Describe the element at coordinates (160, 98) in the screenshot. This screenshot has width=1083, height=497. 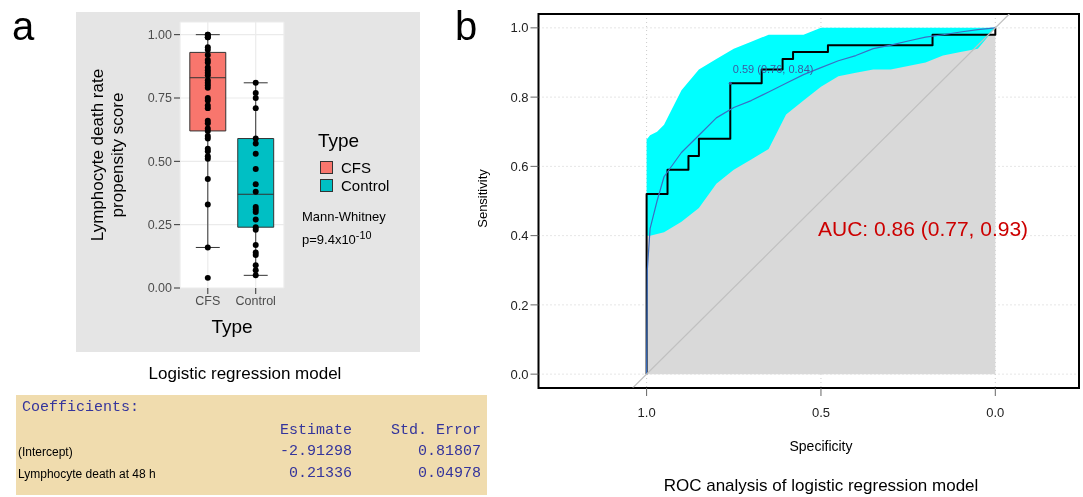
I see `y-tick-label: 0.75` at that location.